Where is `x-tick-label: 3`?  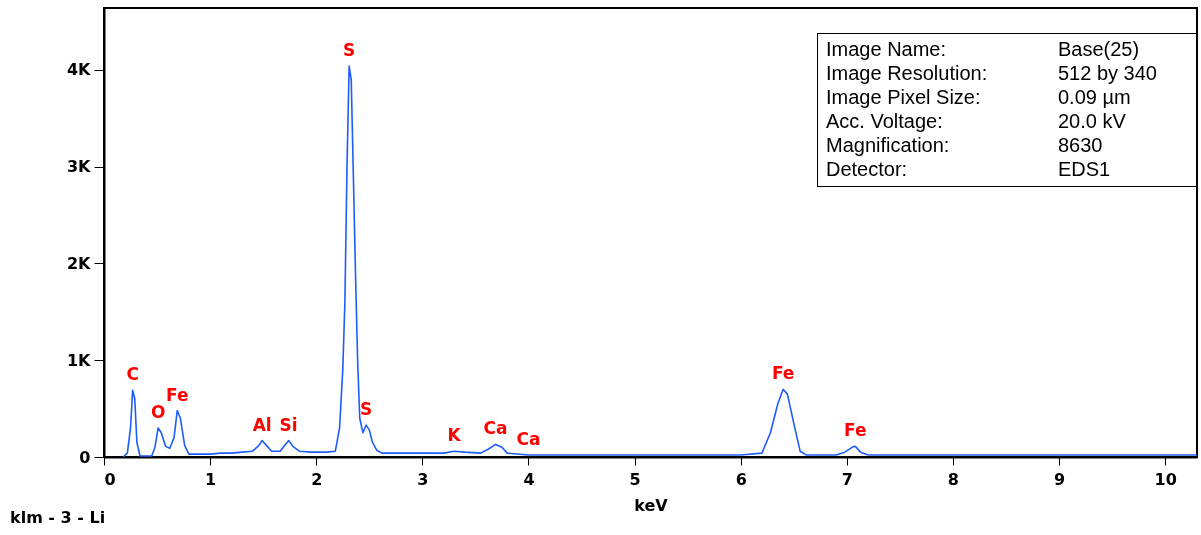
x-tick-label: 3 is located at coordinates (423, 479).